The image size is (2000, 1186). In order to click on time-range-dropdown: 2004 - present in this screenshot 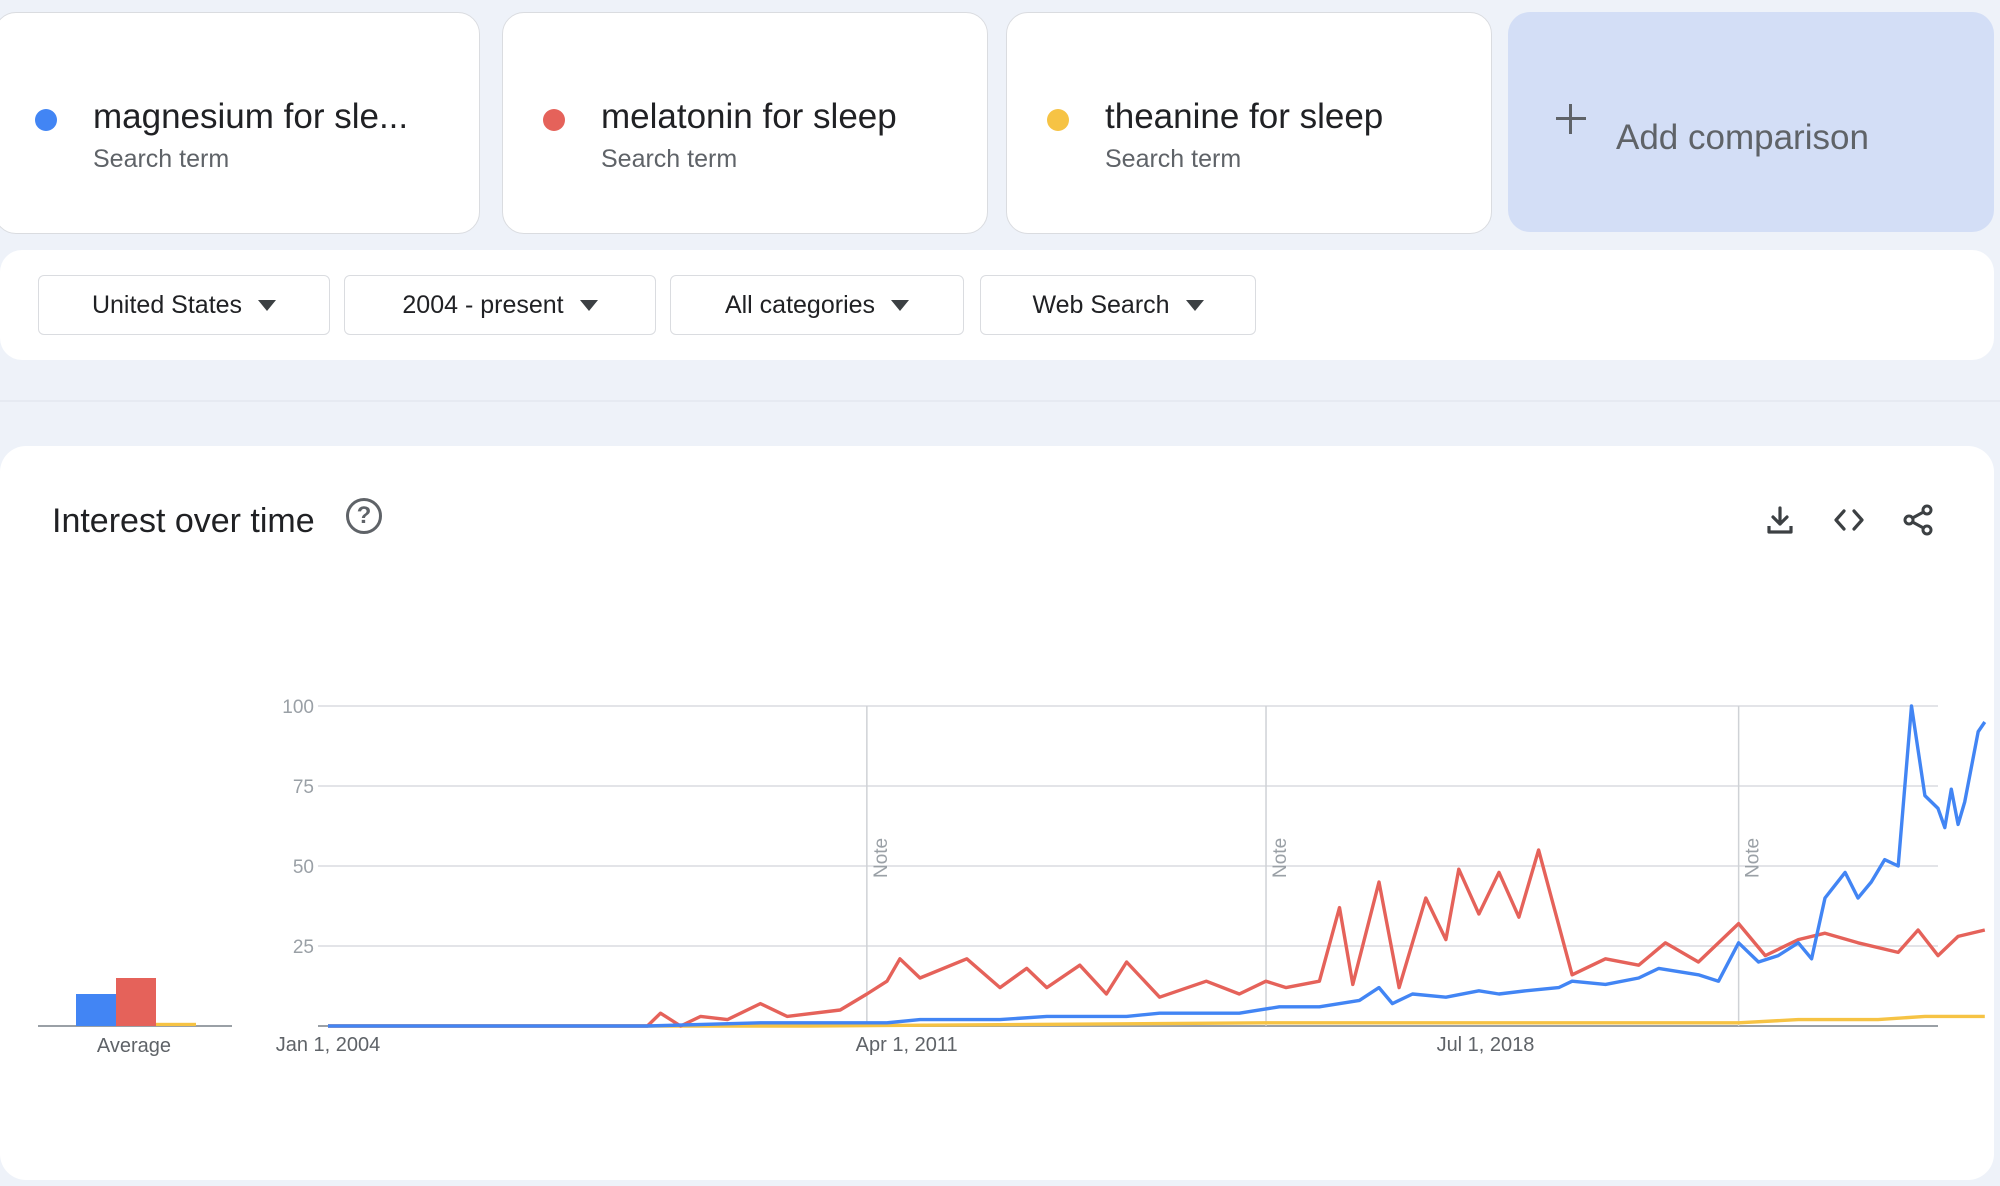, I will do `click(500, 305)`.